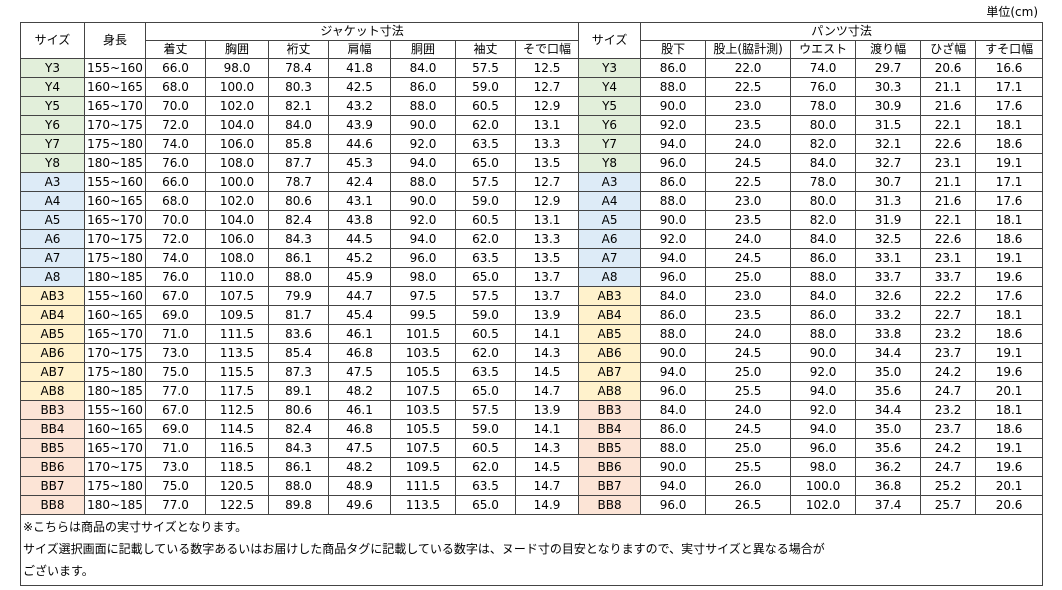 This screenshot has height=590, width=1062. What do you see at coordinates (1009, 467) in the screenshot?
I see `value-cell: 19.6` at bounding box center [1009, 467].